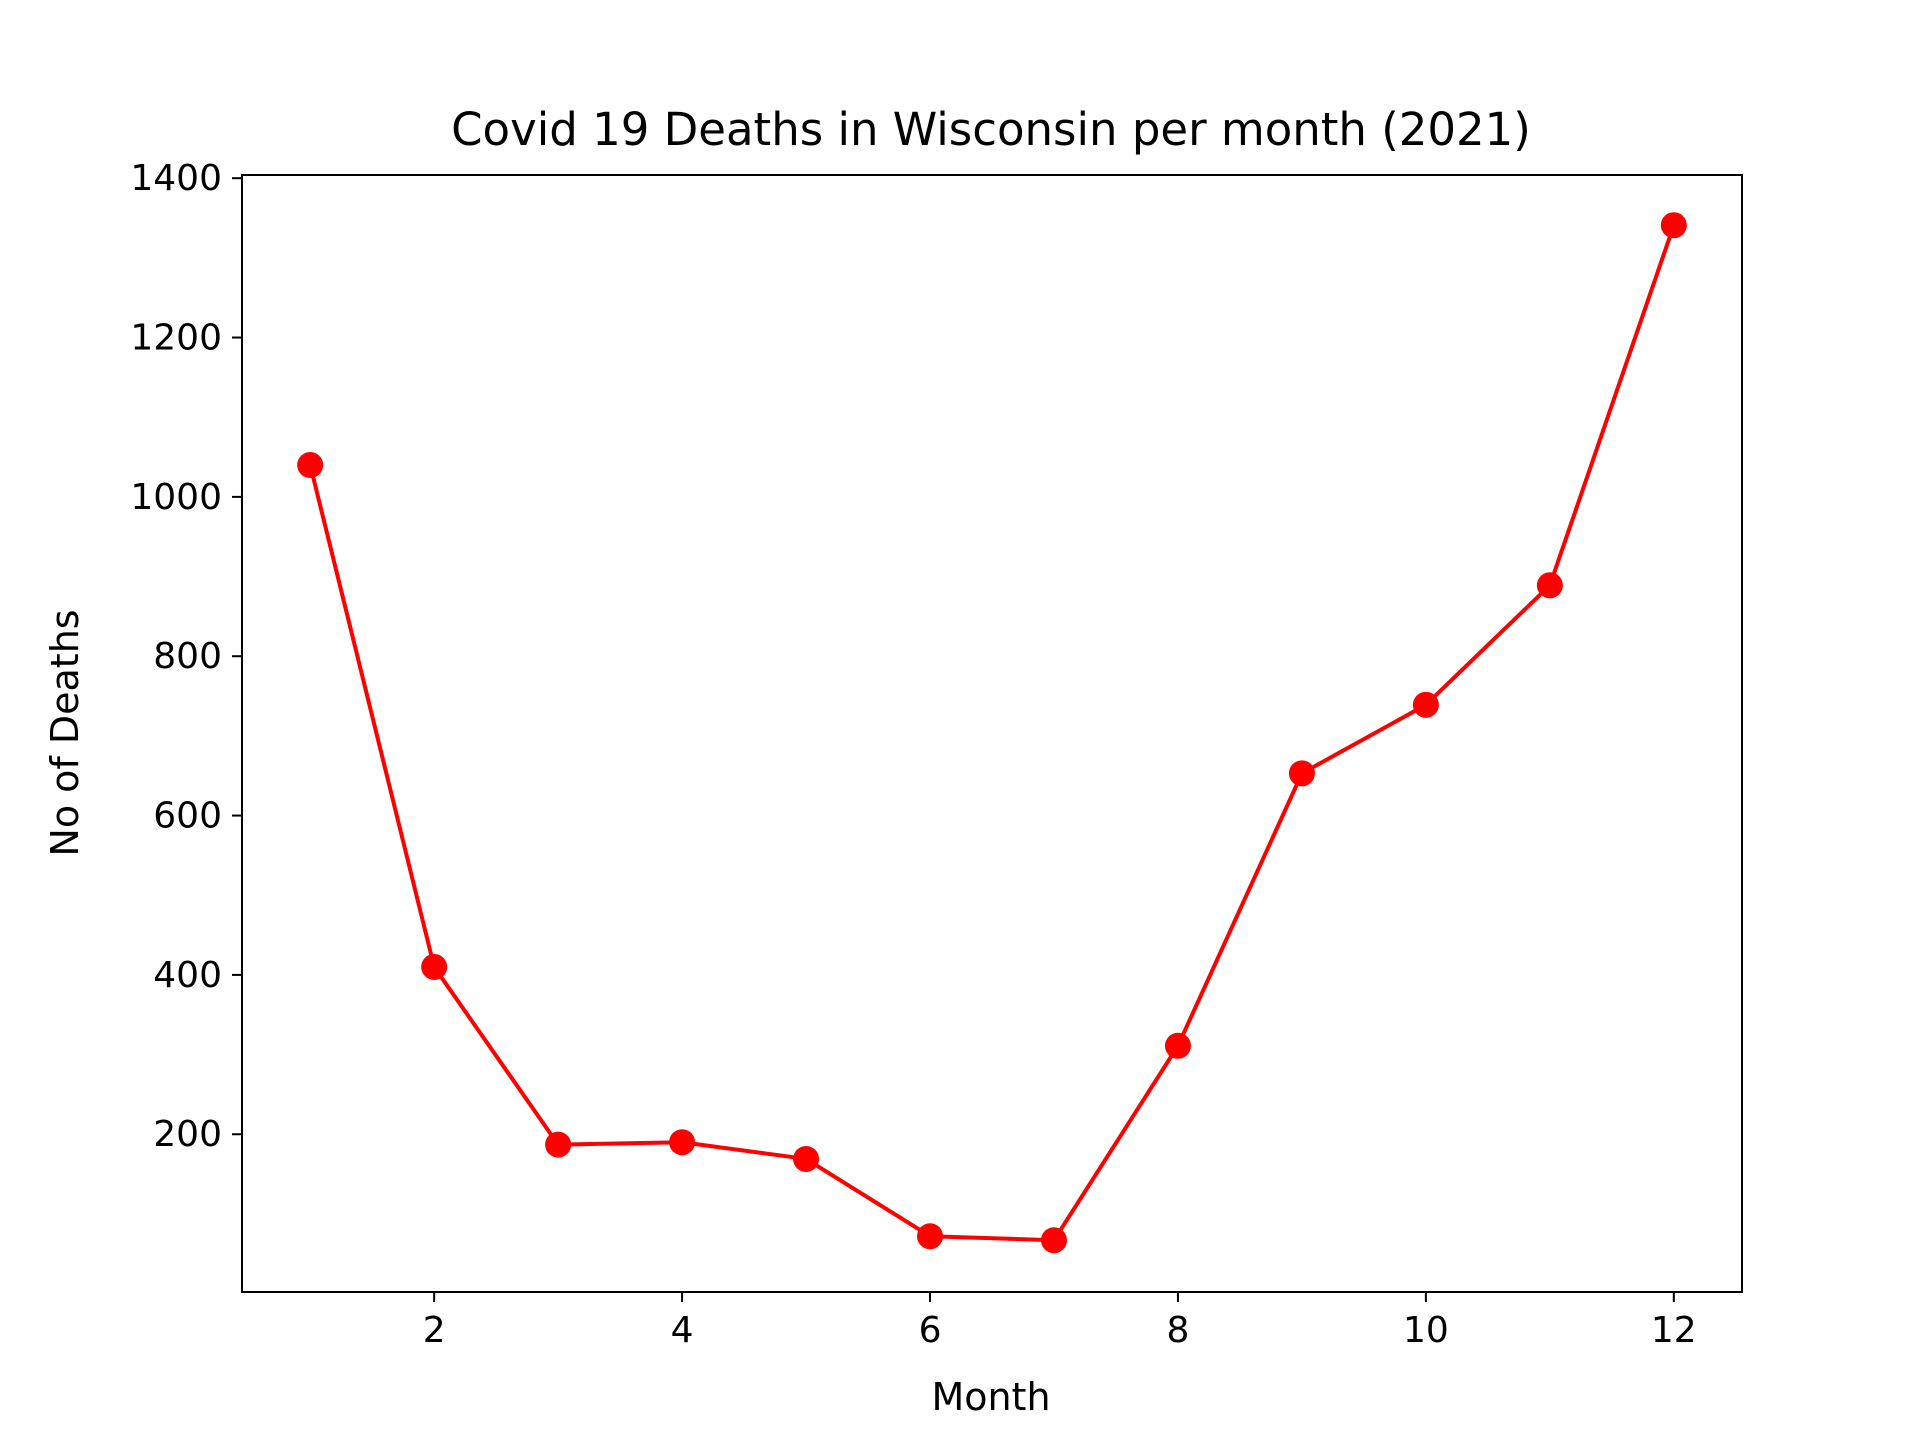 Image resolution: width=1920 pixels, height=1440 pixels. I want to click on y-tick-label: 800, so click(187, 656).